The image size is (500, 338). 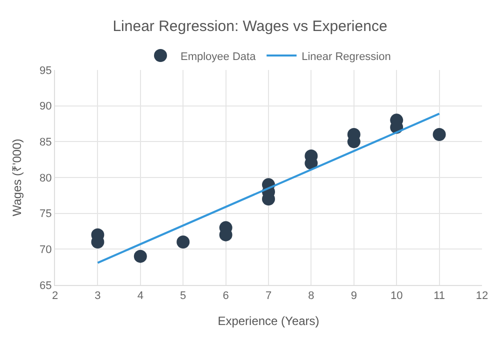 I want to click on x-tick-label: 9, so click(x=353, y=296).